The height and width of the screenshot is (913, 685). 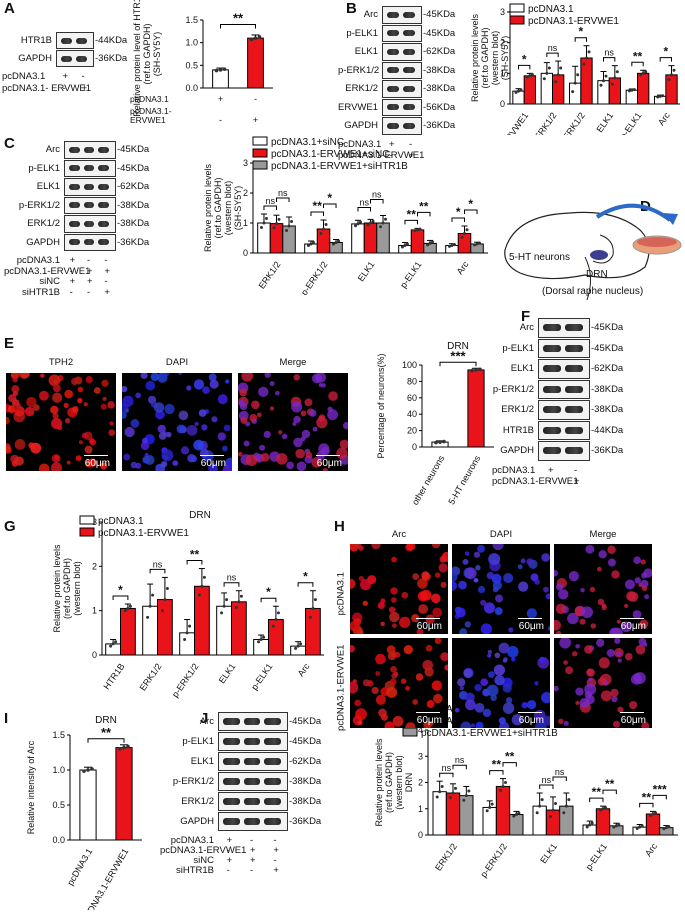 I want to click on legend-label: pcDNA3.1-ERVWE1+siNC, so click(x=330, y=154).